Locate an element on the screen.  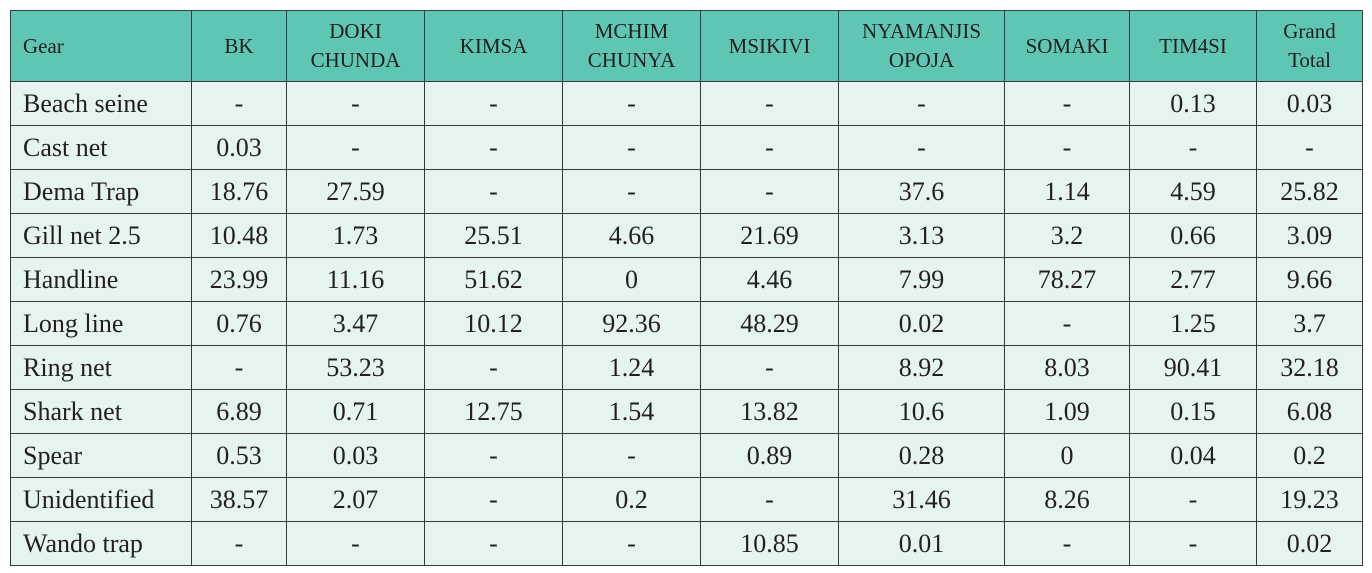
table-cell: 53.23 is located at coordinates (355, 367).